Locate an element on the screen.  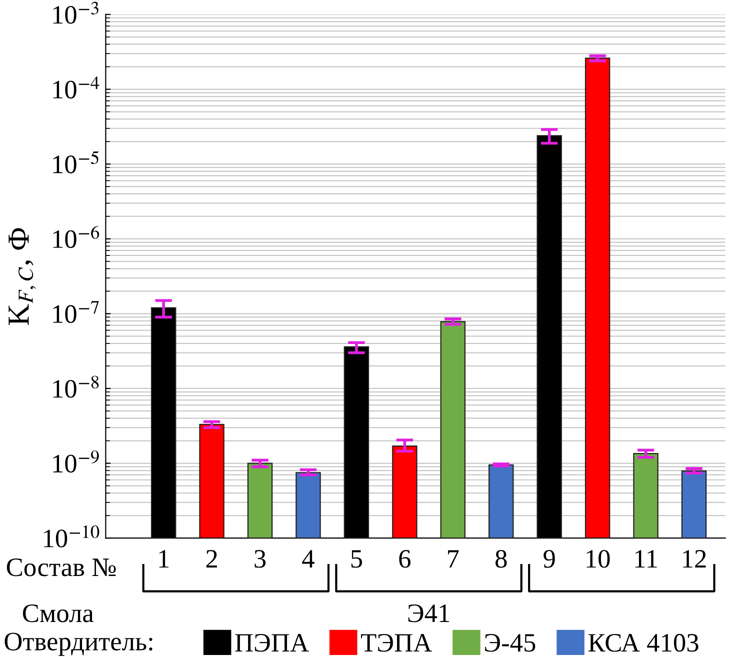
x-tick-label: 7 is located at coordinates (453, 559).